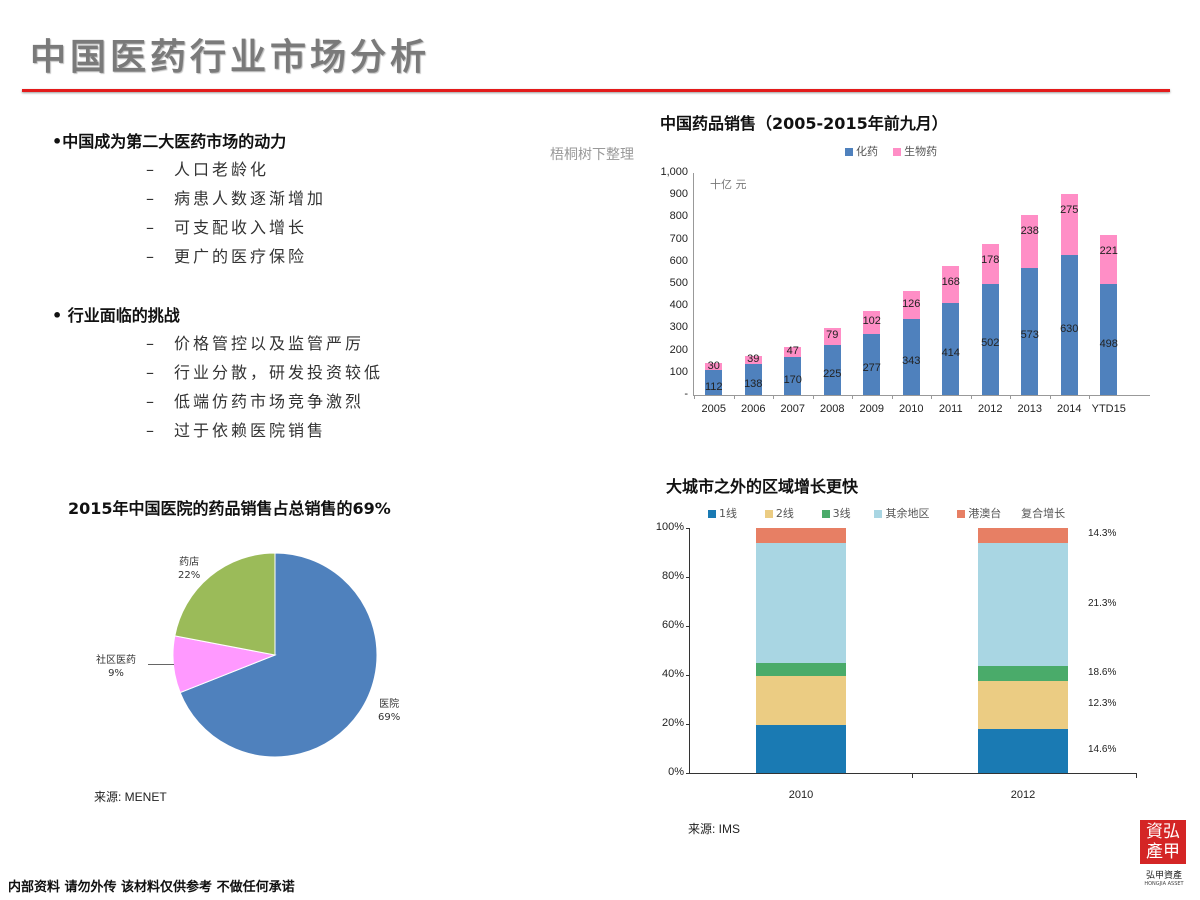 The image size is (1200, 900). Describe the element at coordinates (722, 513) in the screenshot. I see `legend-item-tier1: 1线` at that location.